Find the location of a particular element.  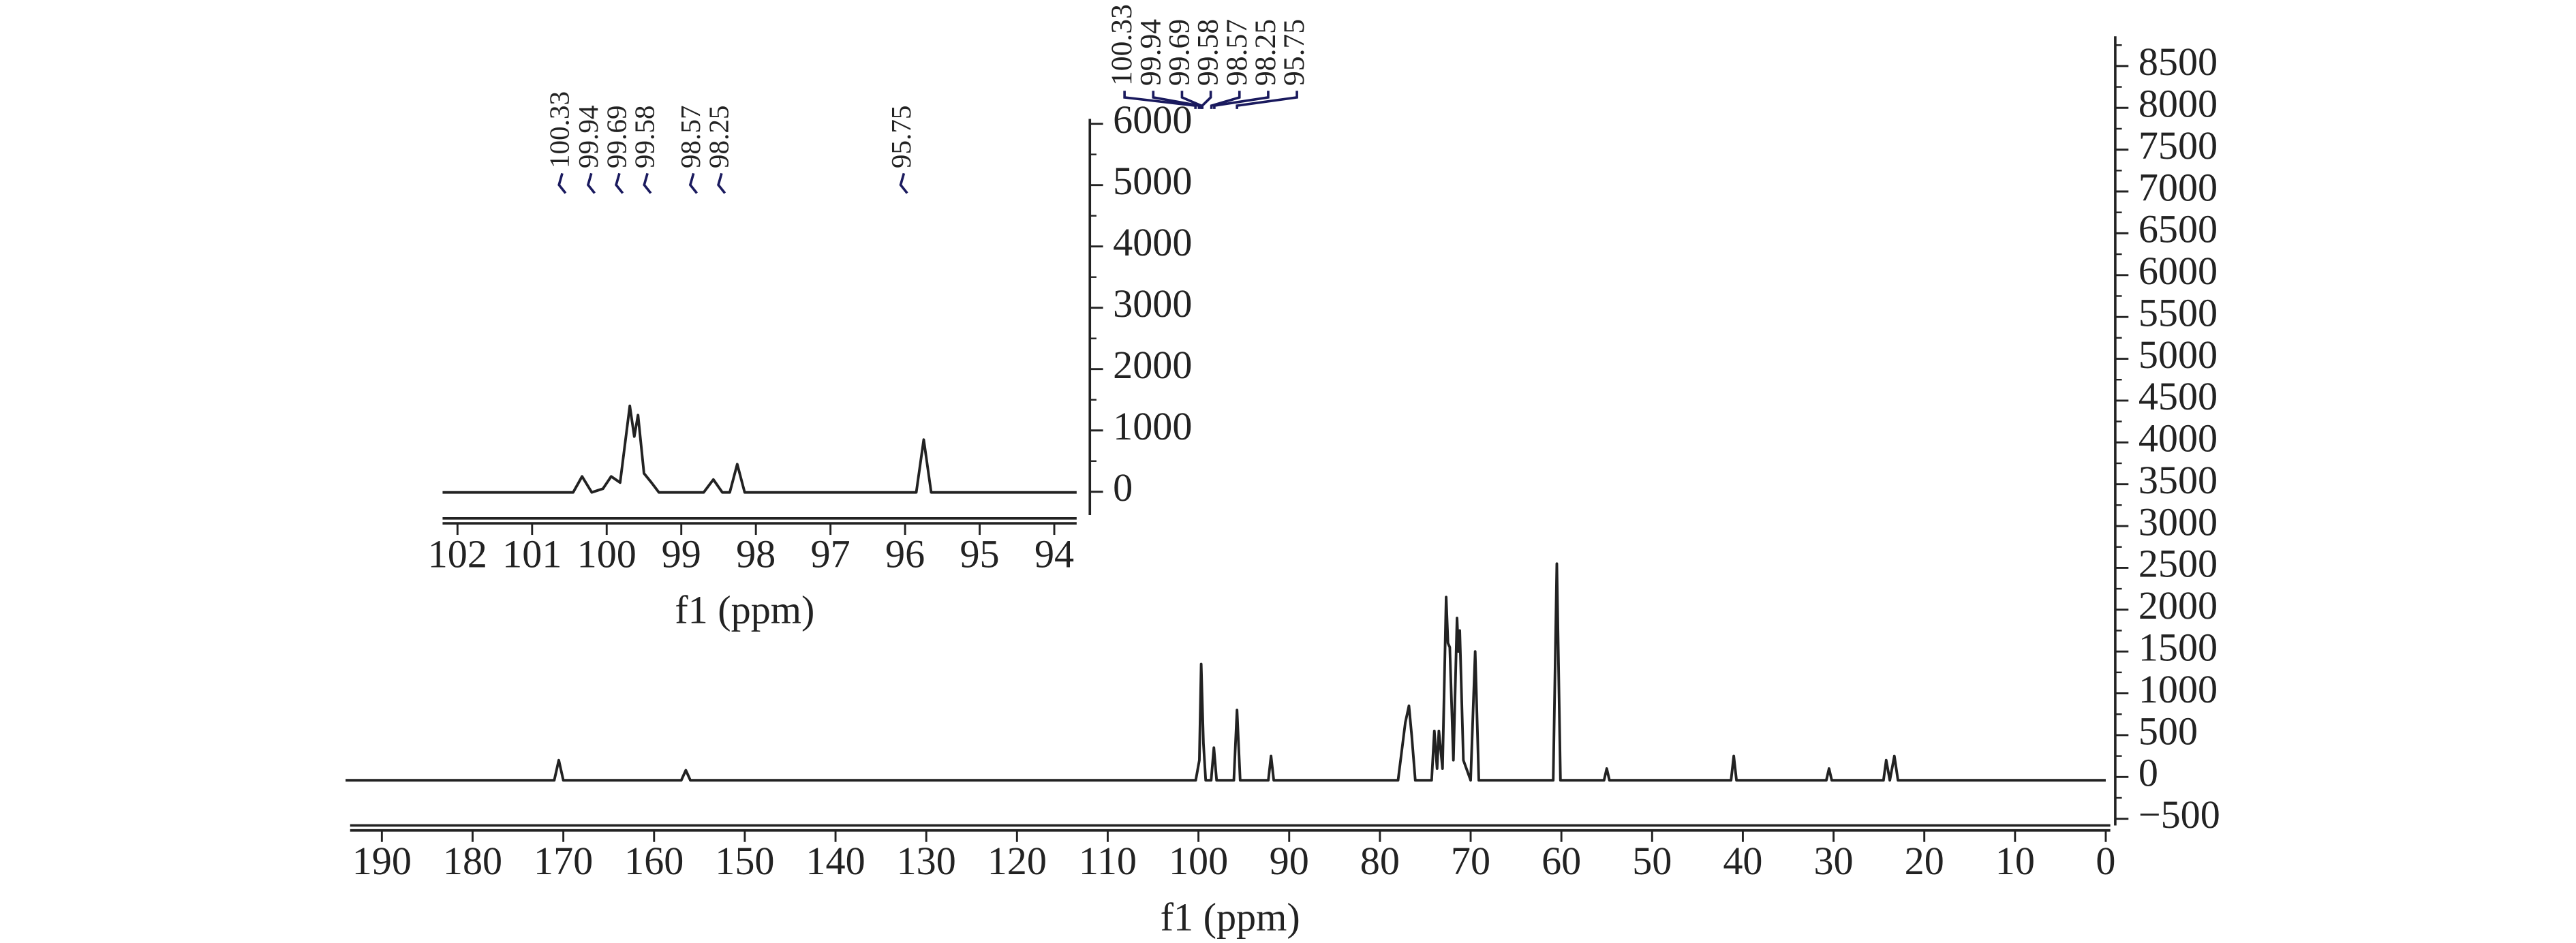

y-tick-label: 3500 is located at coordinates (2178, 480).